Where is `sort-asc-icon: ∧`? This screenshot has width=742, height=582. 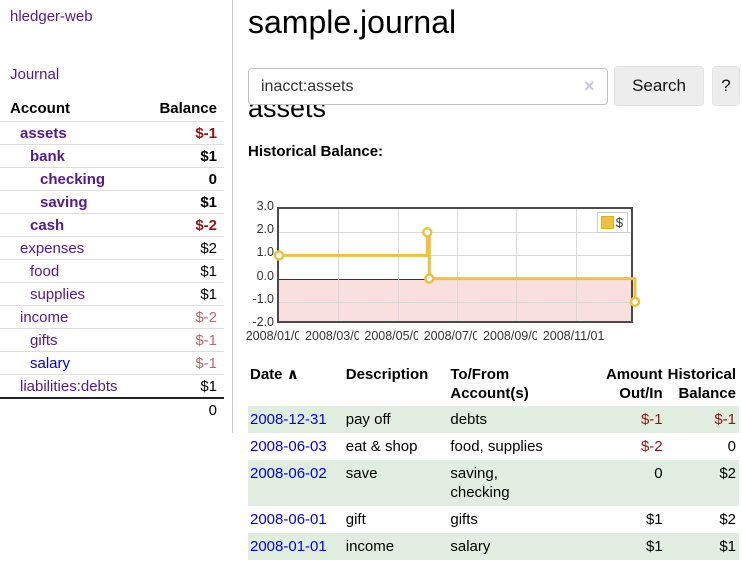
sort-asc-icon: ∧ is located at coordinates (292, 374).